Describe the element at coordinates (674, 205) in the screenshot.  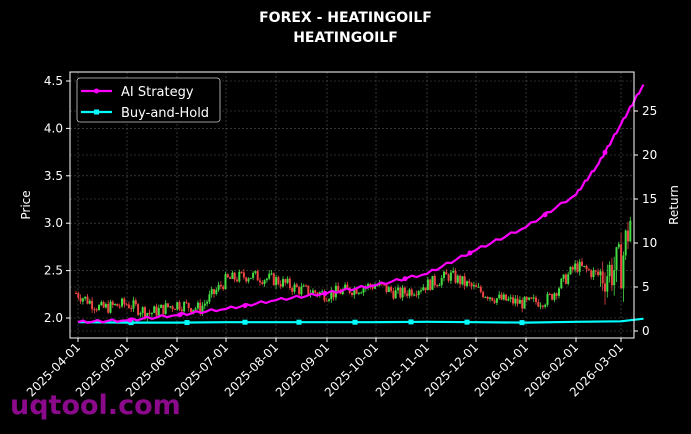
I see `y2-axis-label: Return` at that location.